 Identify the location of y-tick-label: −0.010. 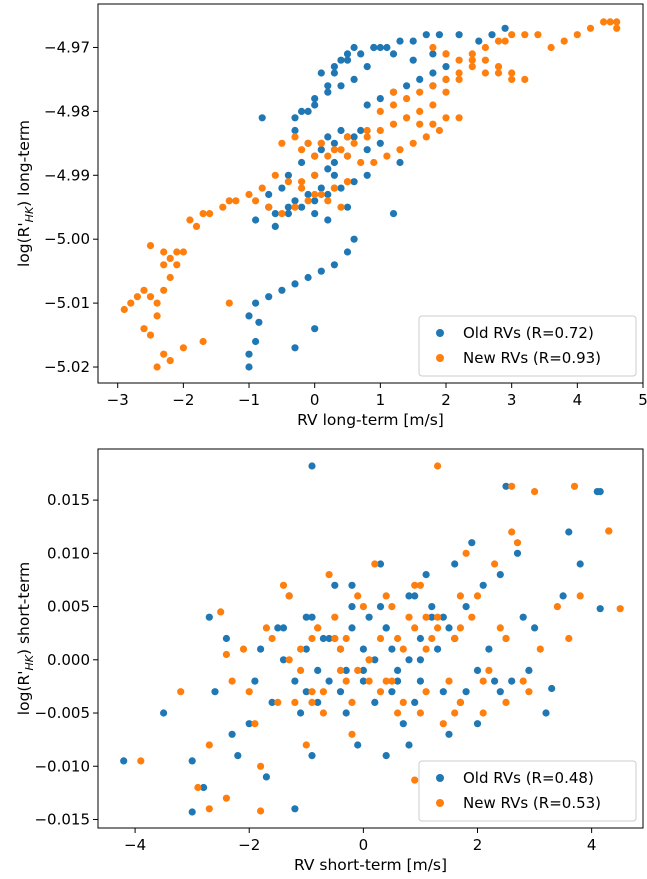
(62, 766).